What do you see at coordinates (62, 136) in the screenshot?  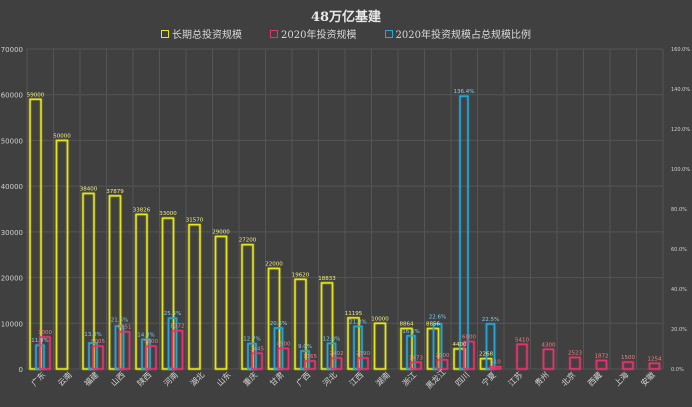 I see `data-label: 50000` at bounding box center [62, 136].